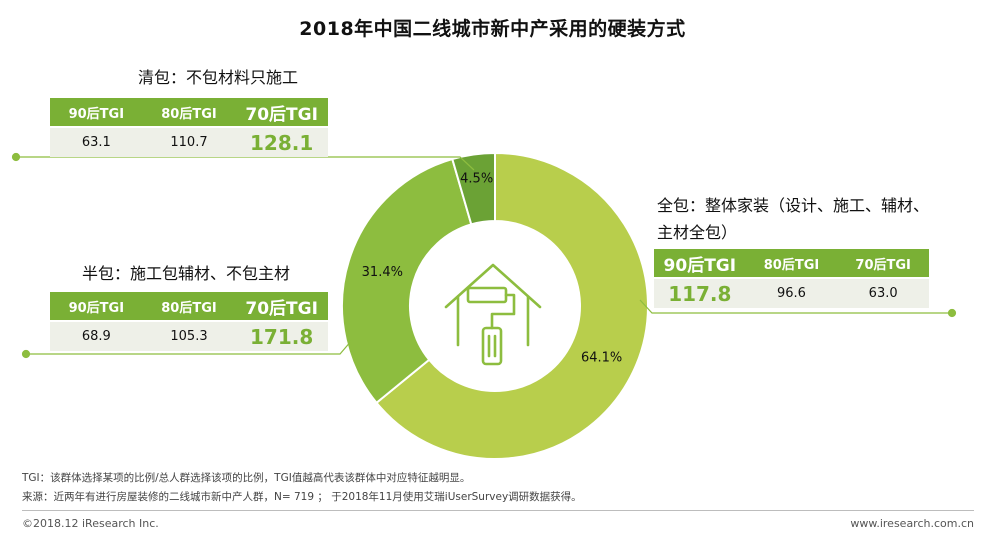  Describe the element at coordinates (476, 178) in the screenshot. I see `segment-label-2: 4.5%` at that location.